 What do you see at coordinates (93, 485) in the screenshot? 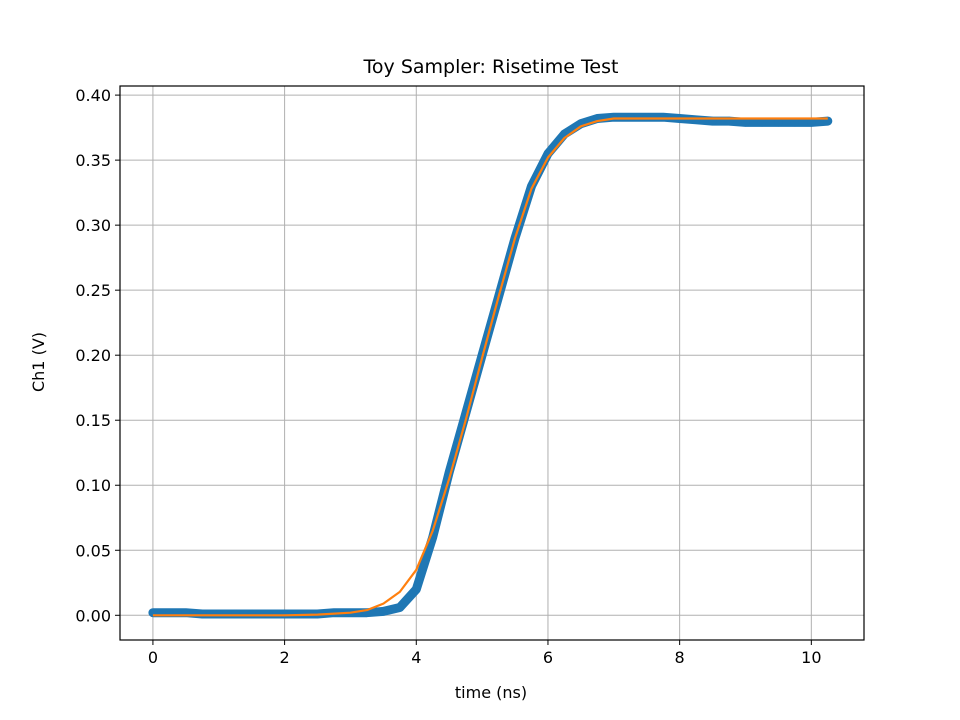
I see `y-tick-label: 0.10` at bounding box center [93, 485].